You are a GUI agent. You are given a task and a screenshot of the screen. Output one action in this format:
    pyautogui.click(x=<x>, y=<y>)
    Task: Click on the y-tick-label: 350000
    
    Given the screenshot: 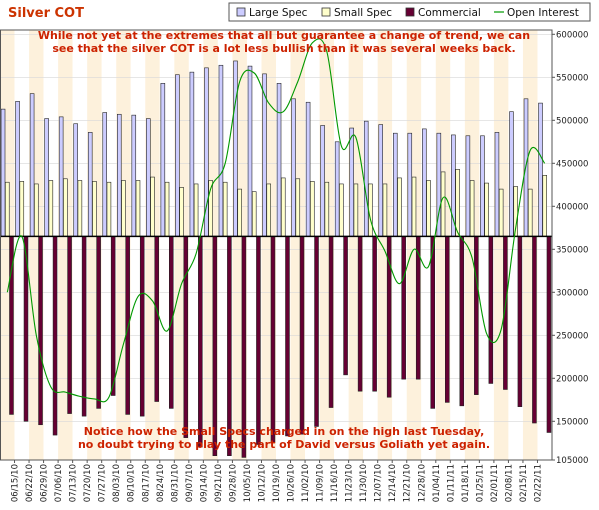 What is the action you would take?
    pyautogui.click(x=572, y=250)
    